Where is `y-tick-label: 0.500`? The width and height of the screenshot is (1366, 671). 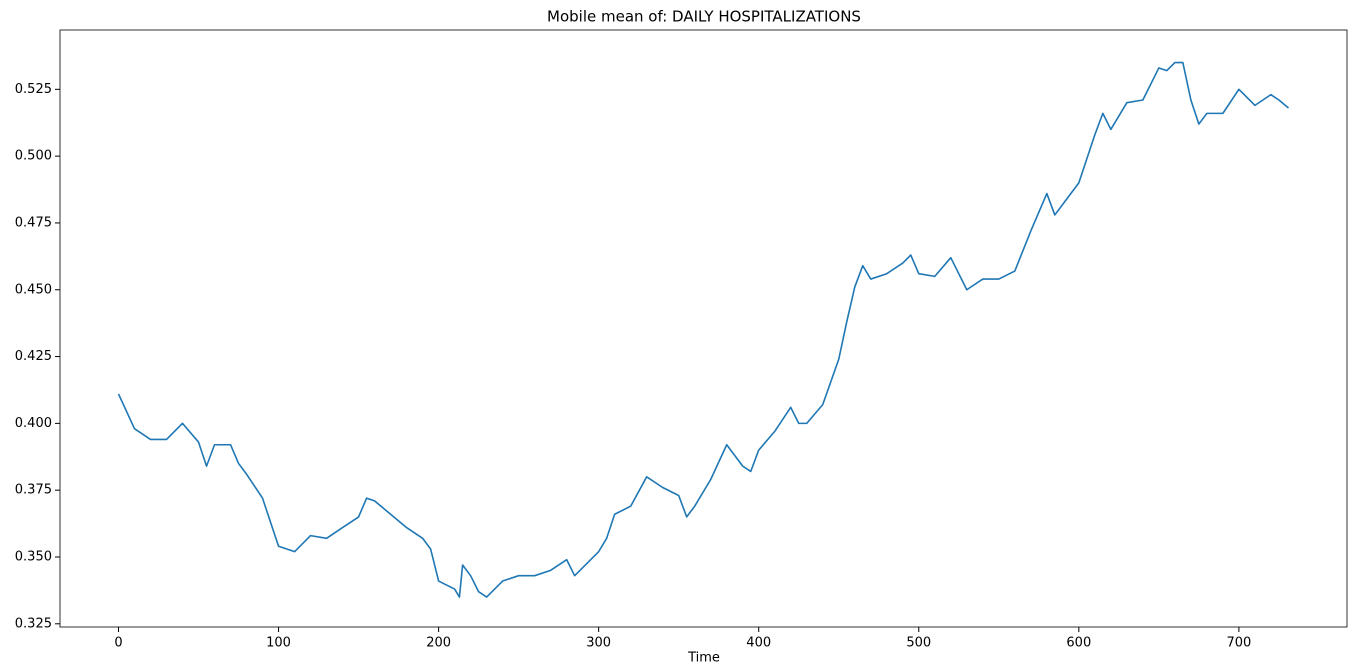 y-tick-label: 0.500 is located at coordinates (33, 156).